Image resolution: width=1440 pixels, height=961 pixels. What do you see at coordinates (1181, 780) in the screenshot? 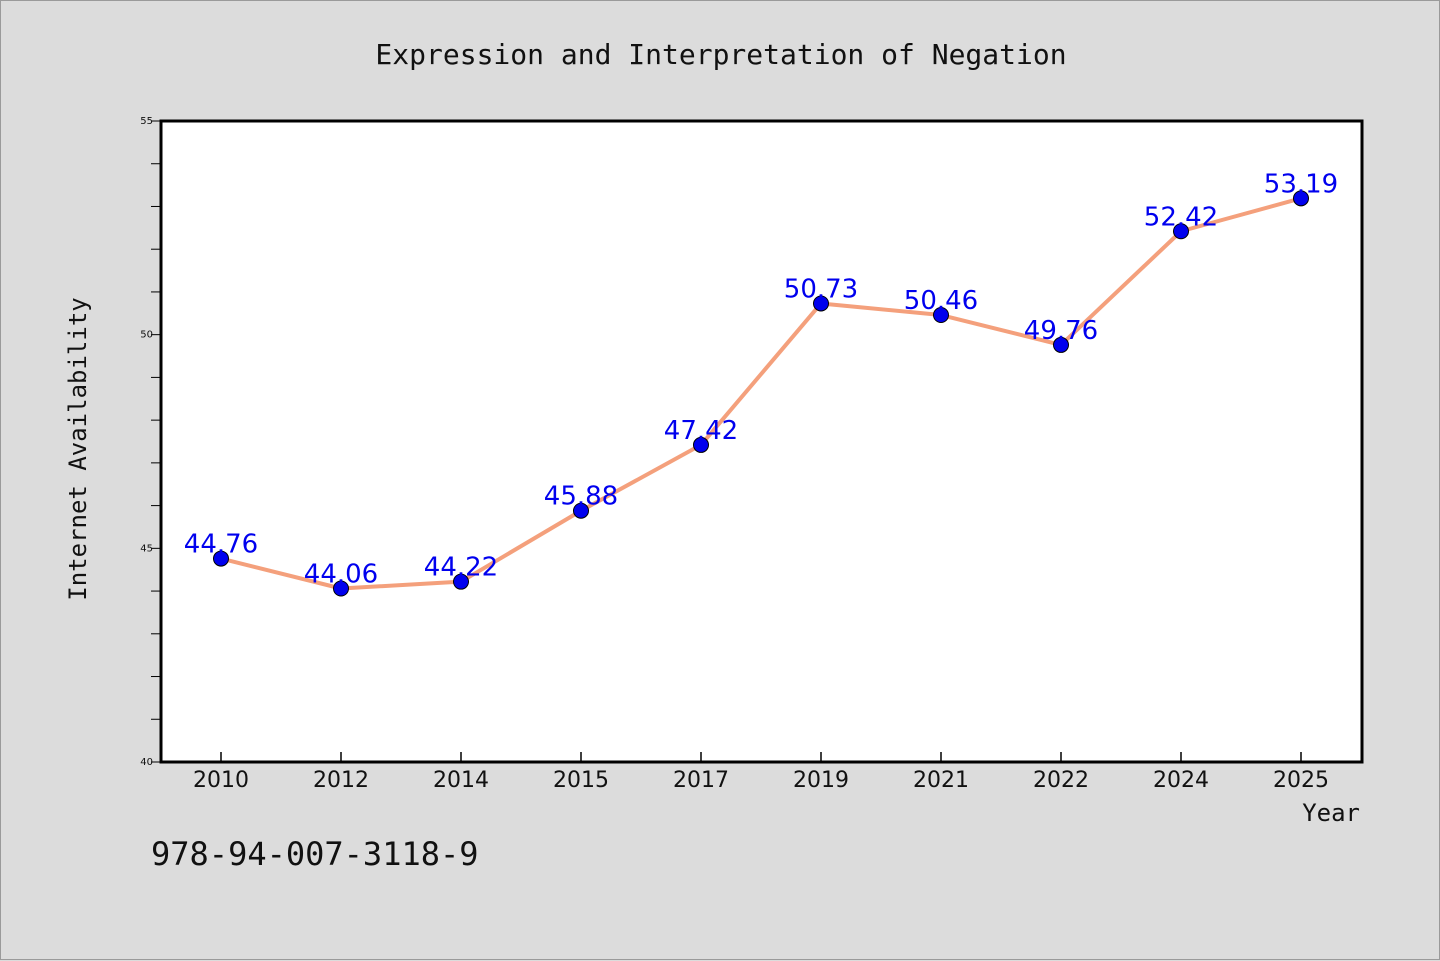
I see `x-tick-label: 2024` at bounding box center [1181, 780].